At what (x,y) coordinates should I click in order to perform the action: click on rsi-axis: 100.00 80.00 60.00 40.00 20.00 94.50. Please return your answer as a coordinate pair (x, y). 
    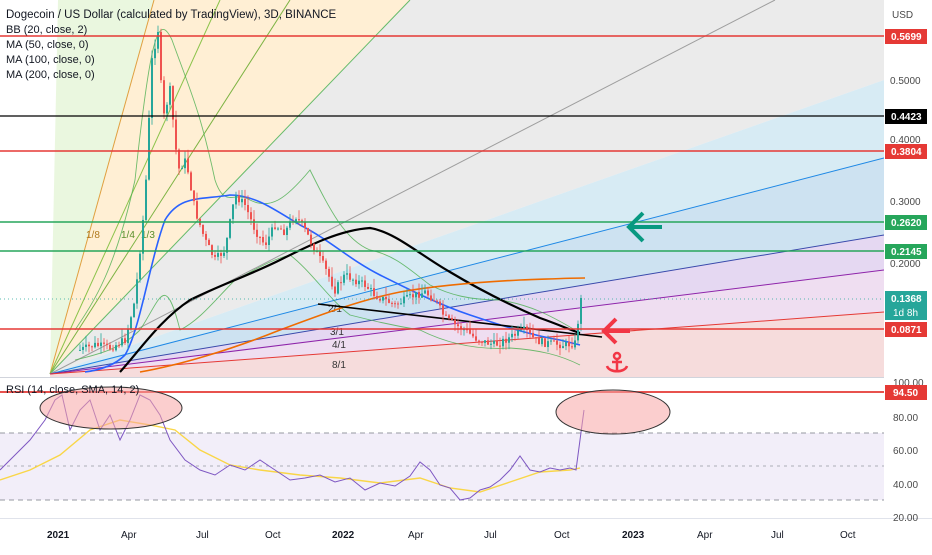
    Looking at the image, I should click on (906, 451).